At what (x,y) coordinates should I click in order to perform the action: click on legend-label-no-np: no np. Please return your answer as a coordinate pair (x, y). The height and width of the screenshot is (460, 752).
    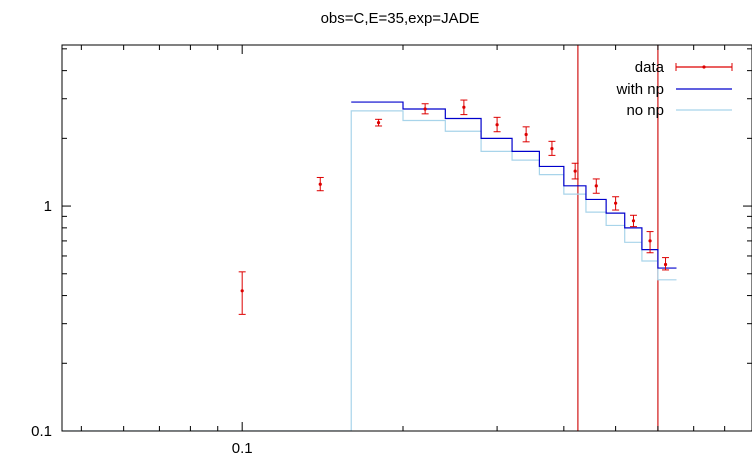
    Looking at the image, I should click on (645, 110).